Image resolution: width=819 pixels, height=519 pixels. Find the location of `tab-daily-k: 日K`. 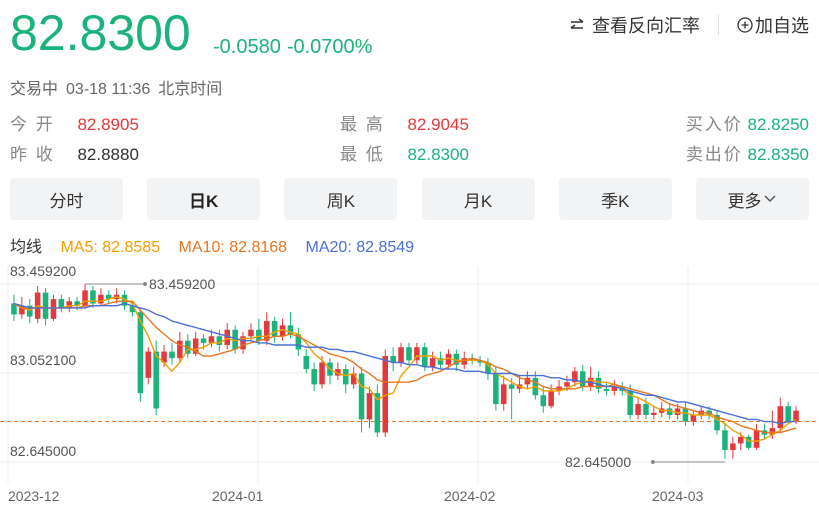

tab-daily-k: 日K is located at coordinates (204, 199).